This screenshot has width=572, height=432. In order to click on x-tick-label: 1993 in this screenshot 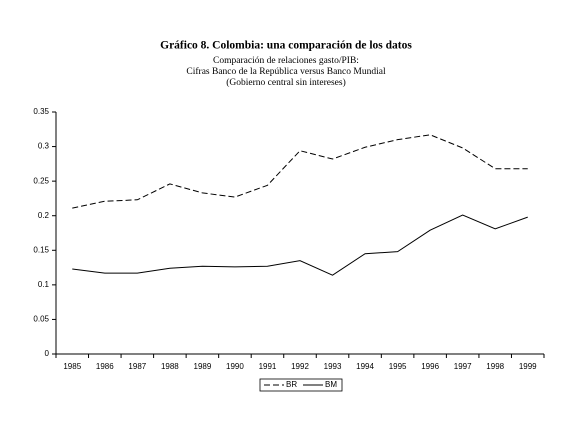, I will do `click(333, 366)`.